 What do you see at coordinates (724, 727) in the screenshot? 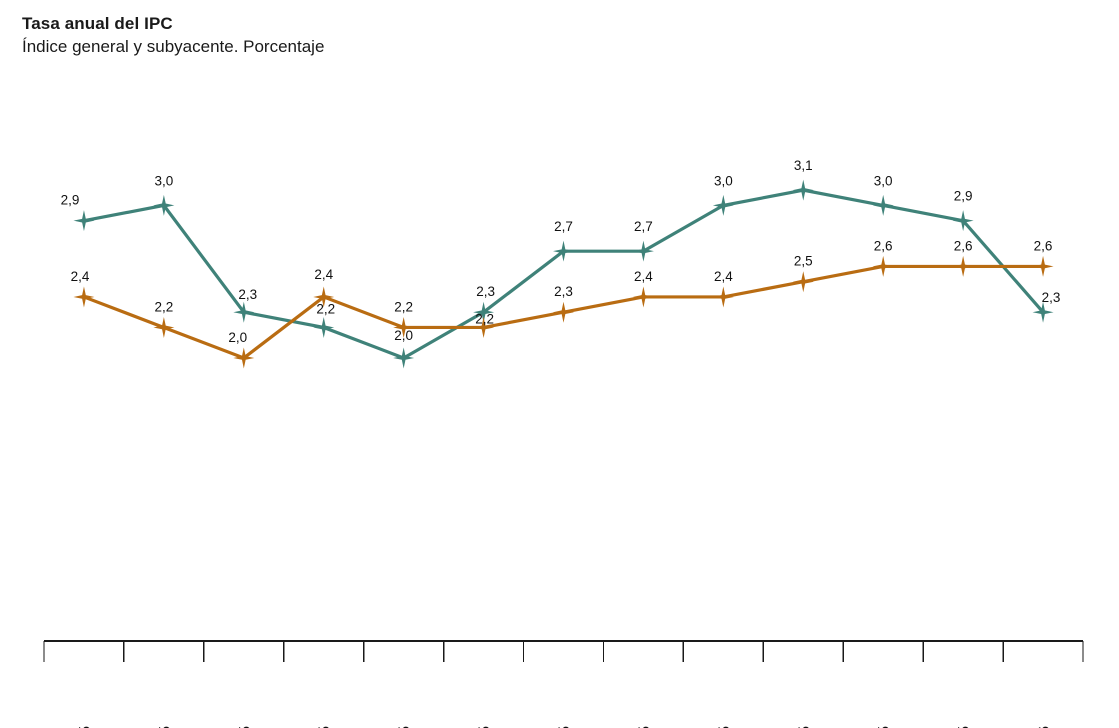
I see `x-axis-label-sep-25: sep-25` at bounding box center [724, 727].